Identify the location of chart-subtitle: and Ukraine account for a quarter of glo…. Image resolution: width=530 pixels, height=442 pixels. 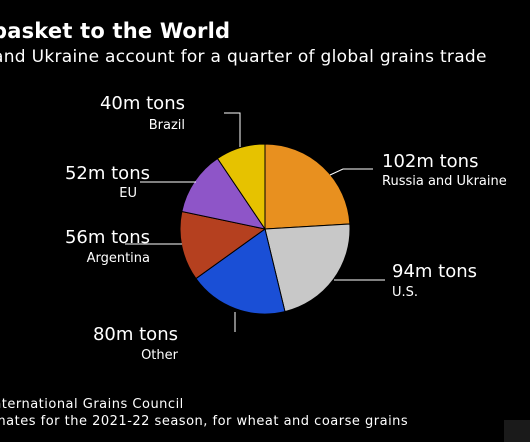
(243, 57).